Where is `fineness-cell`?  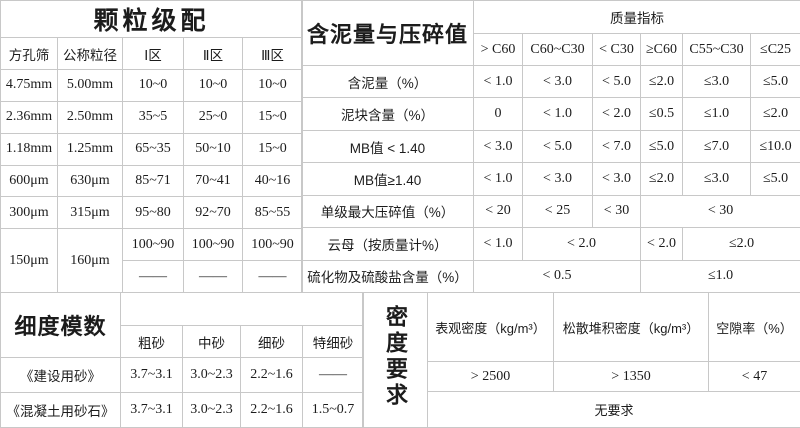 fineness-cell is located at coordinates (242, 309).